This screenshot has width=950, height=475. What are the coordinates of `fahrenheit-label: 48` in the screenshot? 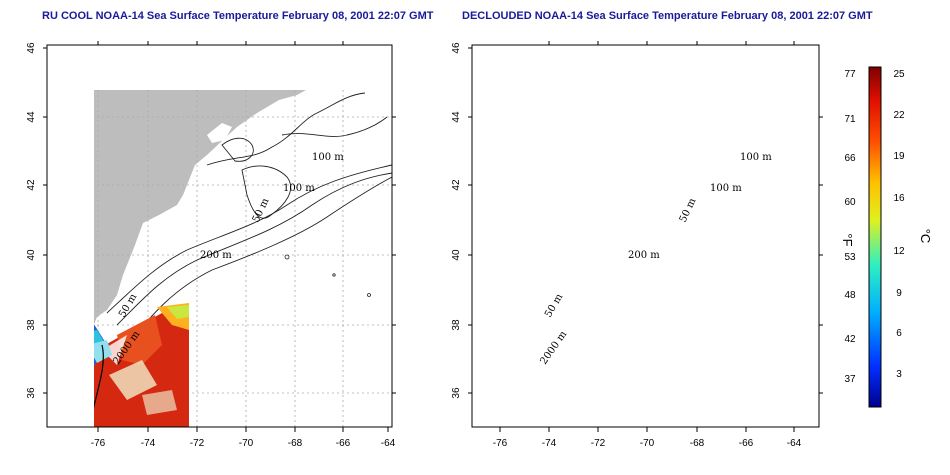 It's located at (850, 295).